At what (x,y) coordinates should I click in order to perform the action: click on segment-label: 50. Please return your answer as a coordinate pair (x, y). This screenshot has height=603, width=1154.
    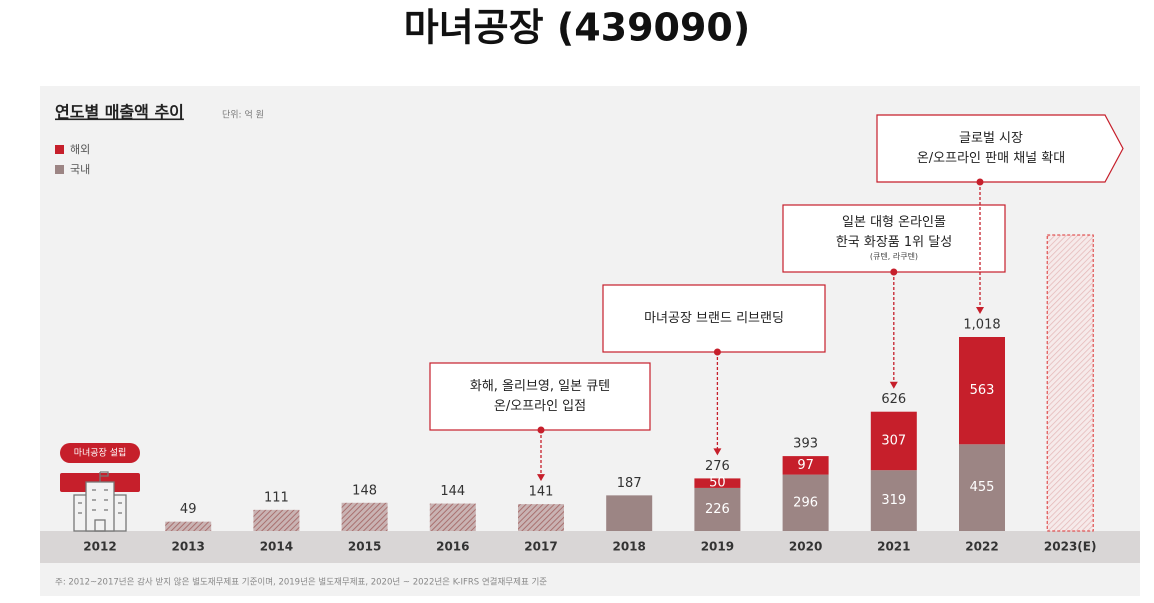
    Looking at the image, I should click on (717, 483).